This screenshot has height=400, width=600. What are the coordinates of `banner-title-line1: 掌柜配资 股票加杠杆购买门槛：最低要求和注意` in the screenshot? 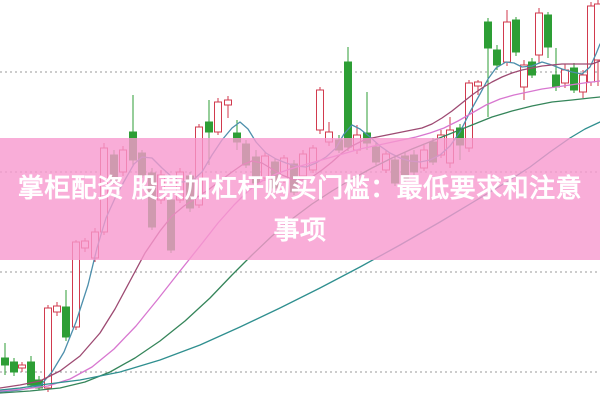 It's located at (300, 188).